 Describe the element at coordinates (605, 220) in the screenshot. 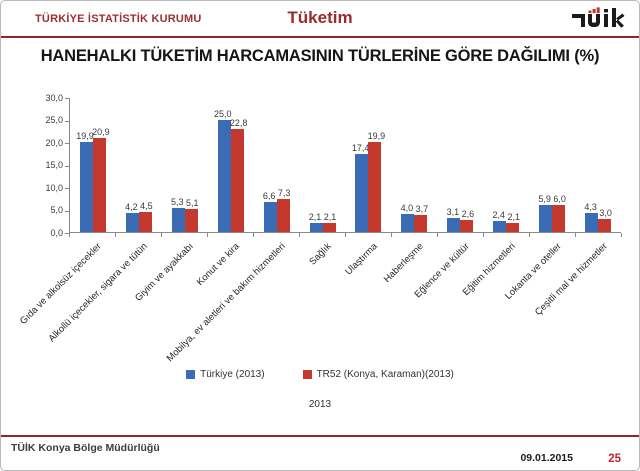

I see `bar-tr52-11: 3,0` at that location.